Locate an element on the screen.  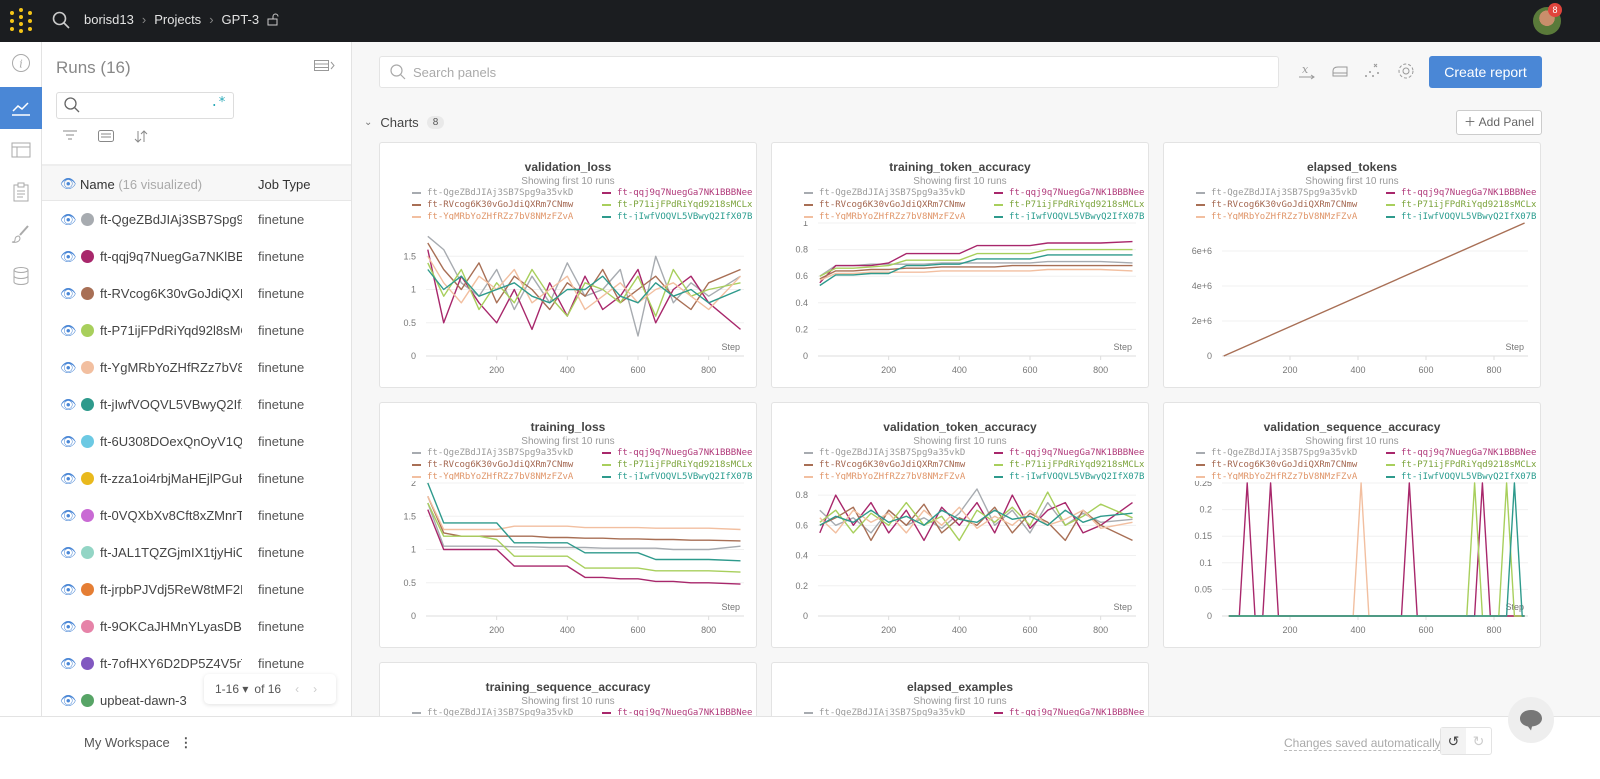
sort-icon is located at coordinates (141, 136).